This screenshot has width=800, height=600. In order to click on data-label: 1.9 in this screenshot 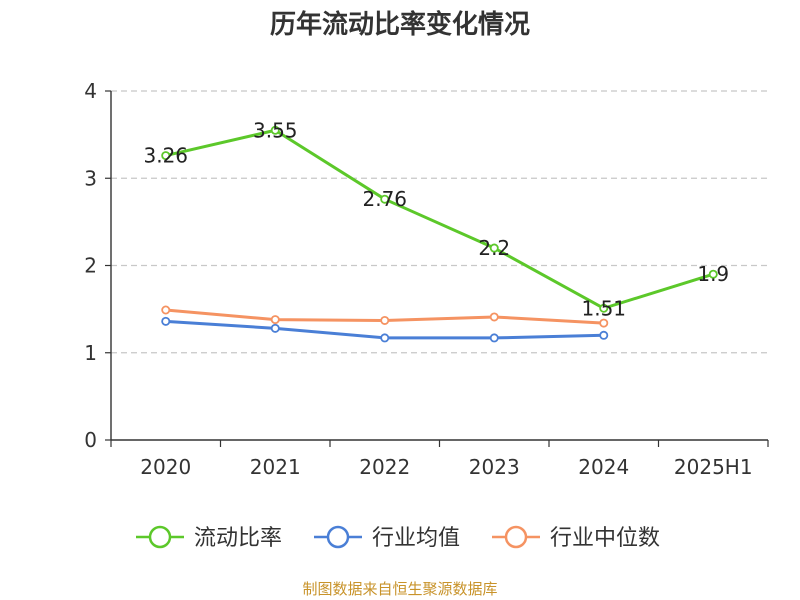, I will do `click(713, 274)`.